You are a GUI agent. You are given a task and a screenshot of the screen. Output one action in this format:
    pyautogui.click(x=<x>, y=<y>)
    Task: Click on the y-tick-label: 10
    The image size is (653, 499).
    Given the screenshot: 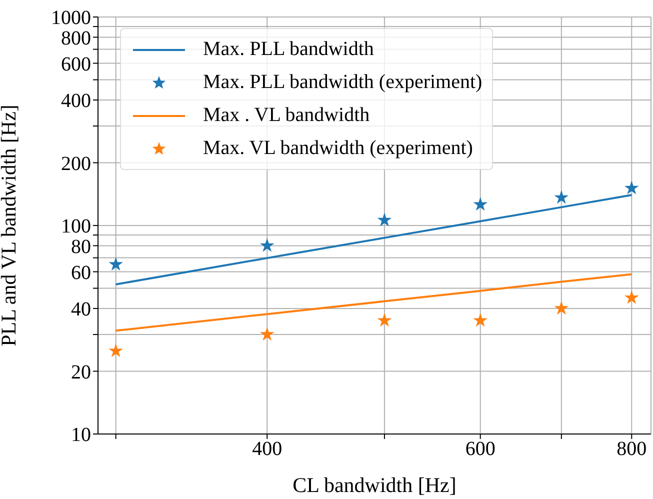 What is the action you would take?
    pyautogui.click(x=81, y=435)
    